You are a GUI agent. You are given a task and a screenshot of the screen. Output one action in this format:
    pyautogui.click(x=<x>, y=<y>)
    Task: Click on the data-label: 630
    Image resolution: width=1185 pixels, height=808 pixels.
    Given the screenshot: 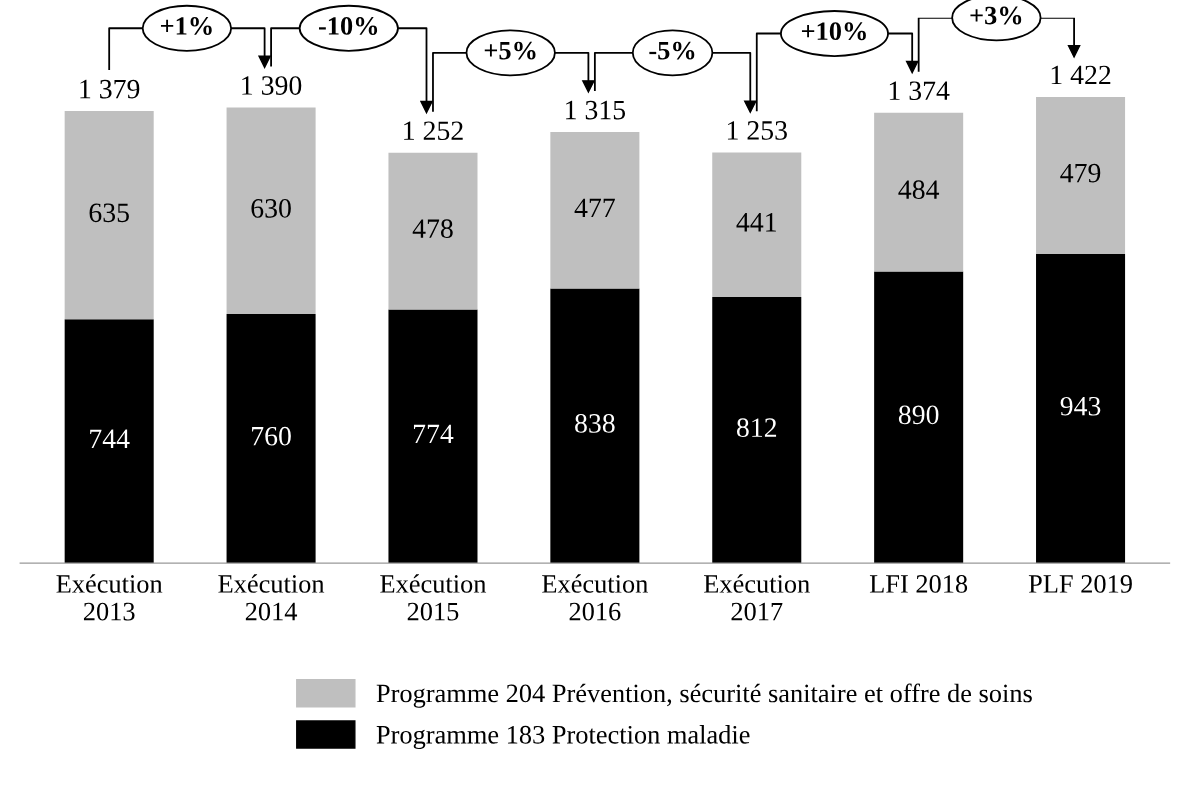 What is the action you would take?
    pyautogui.click(x=271, y=208)
    